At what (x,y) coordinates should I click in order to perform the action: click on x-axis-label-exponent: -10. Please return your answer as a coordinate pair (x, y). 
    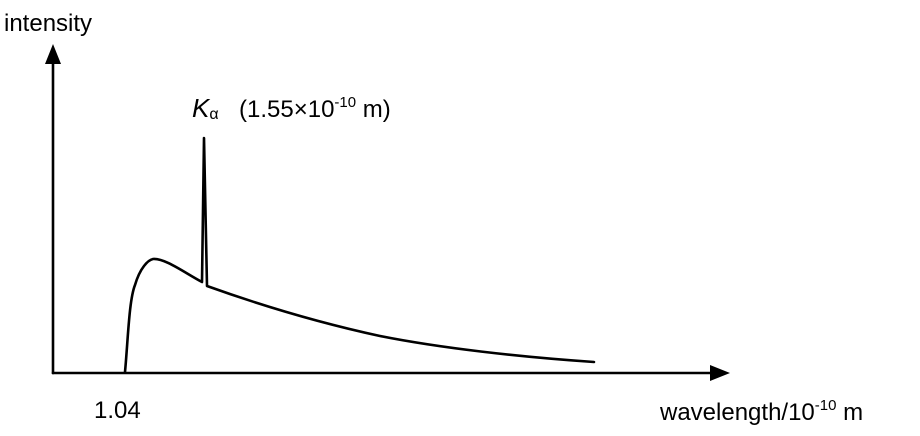
    Looking at the image, I should click on (826, 405).